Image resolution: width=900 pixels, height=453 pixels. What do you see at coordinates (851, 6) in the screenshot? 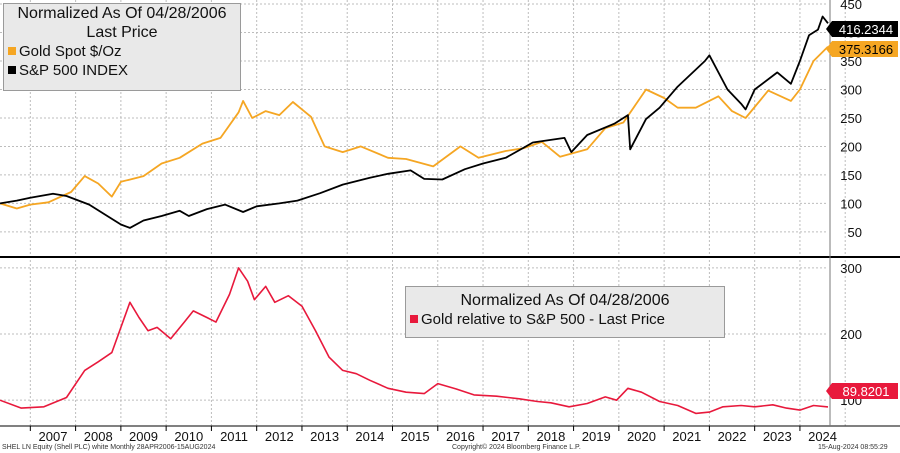
I see `y-tick-label: 450` at bounding box center [851, 6].